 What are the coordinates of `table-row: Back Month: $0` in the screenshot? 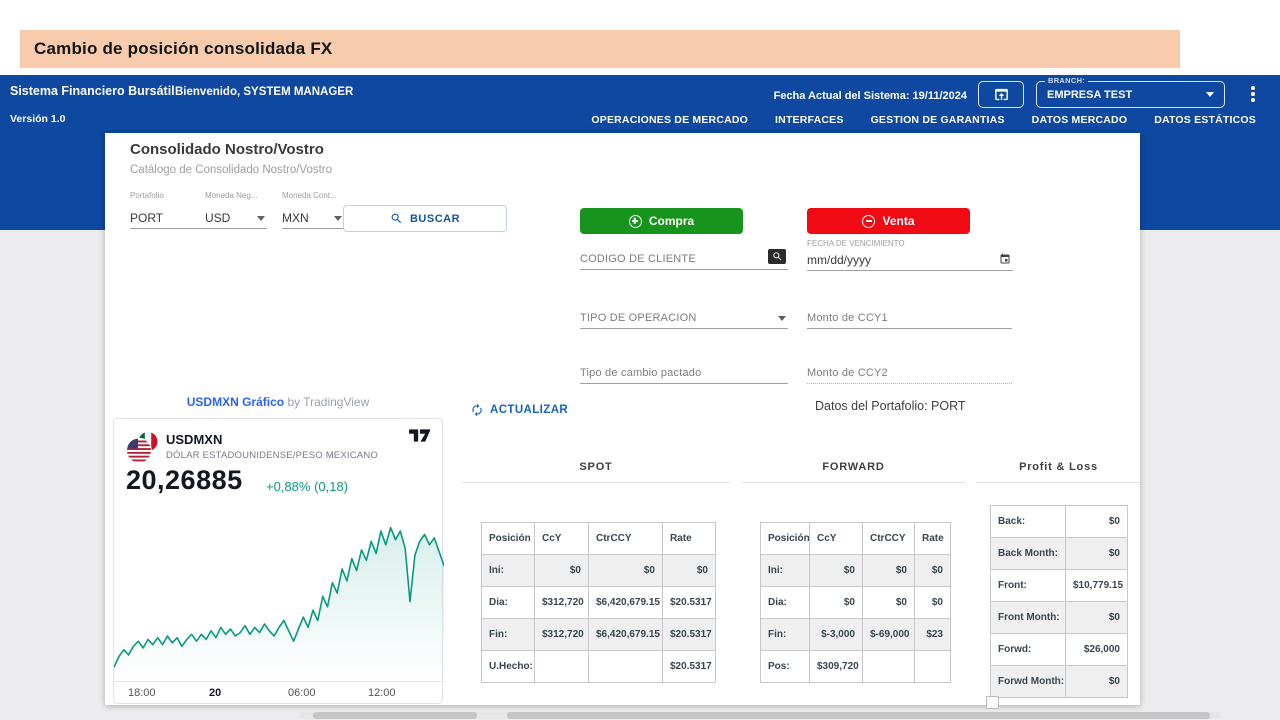 It's located at (1059, 553).